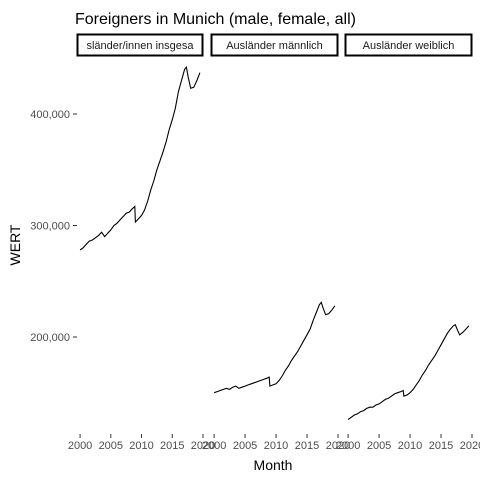 The height and width of the screenshot is (480, 480). I want to click on y-tick-label: 400,000, so click(50, 115).